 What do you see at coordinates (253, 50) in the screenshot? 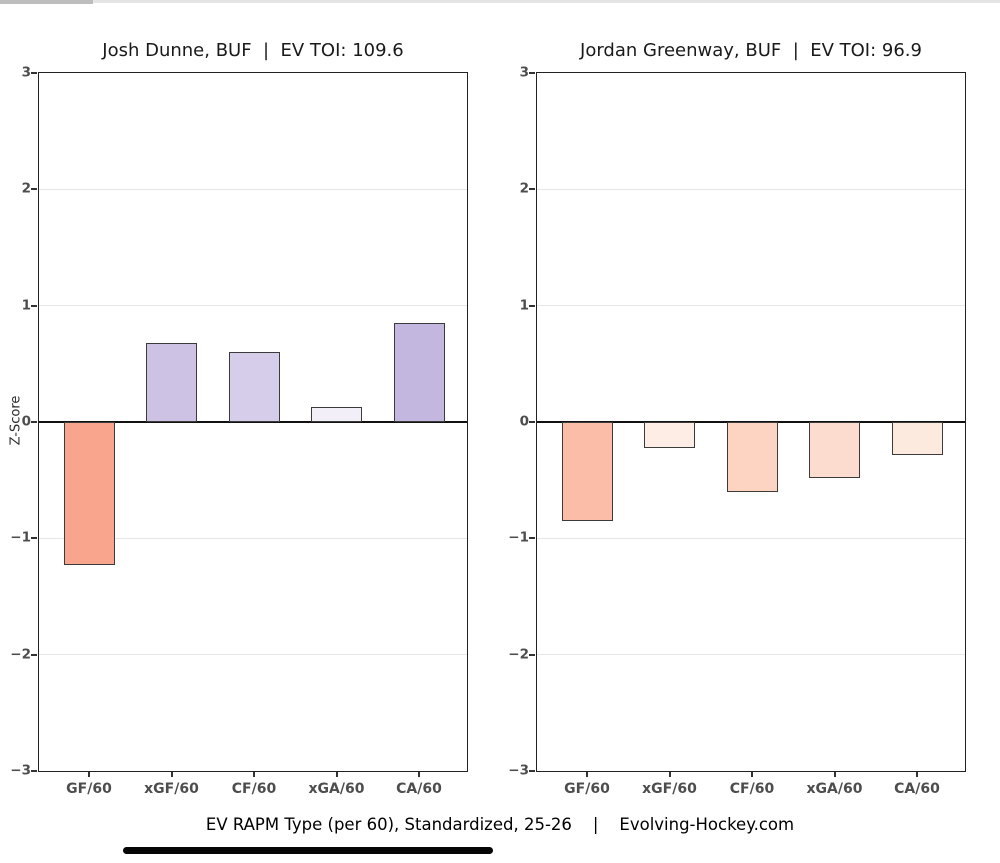
I see `chart-title-left: Josh Dunne, BUF | EV TOI: 109.6` at bounding box center [253, 50].